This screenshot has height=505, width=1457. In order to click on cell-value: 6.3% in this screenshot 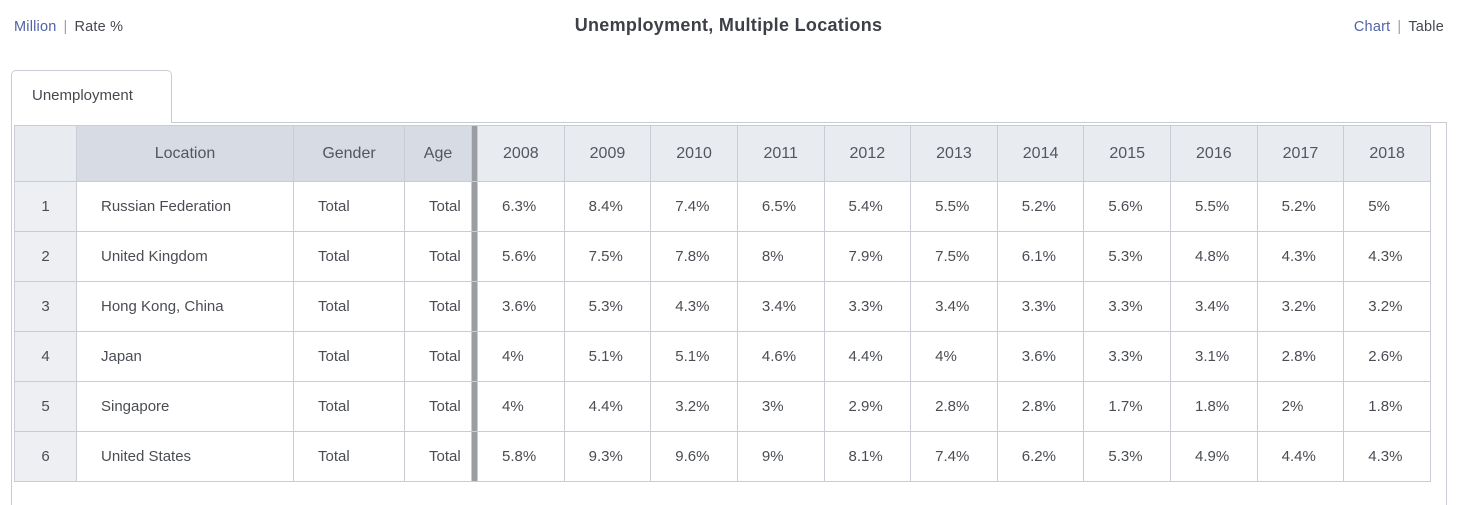, I will do `click(521, 206)`.